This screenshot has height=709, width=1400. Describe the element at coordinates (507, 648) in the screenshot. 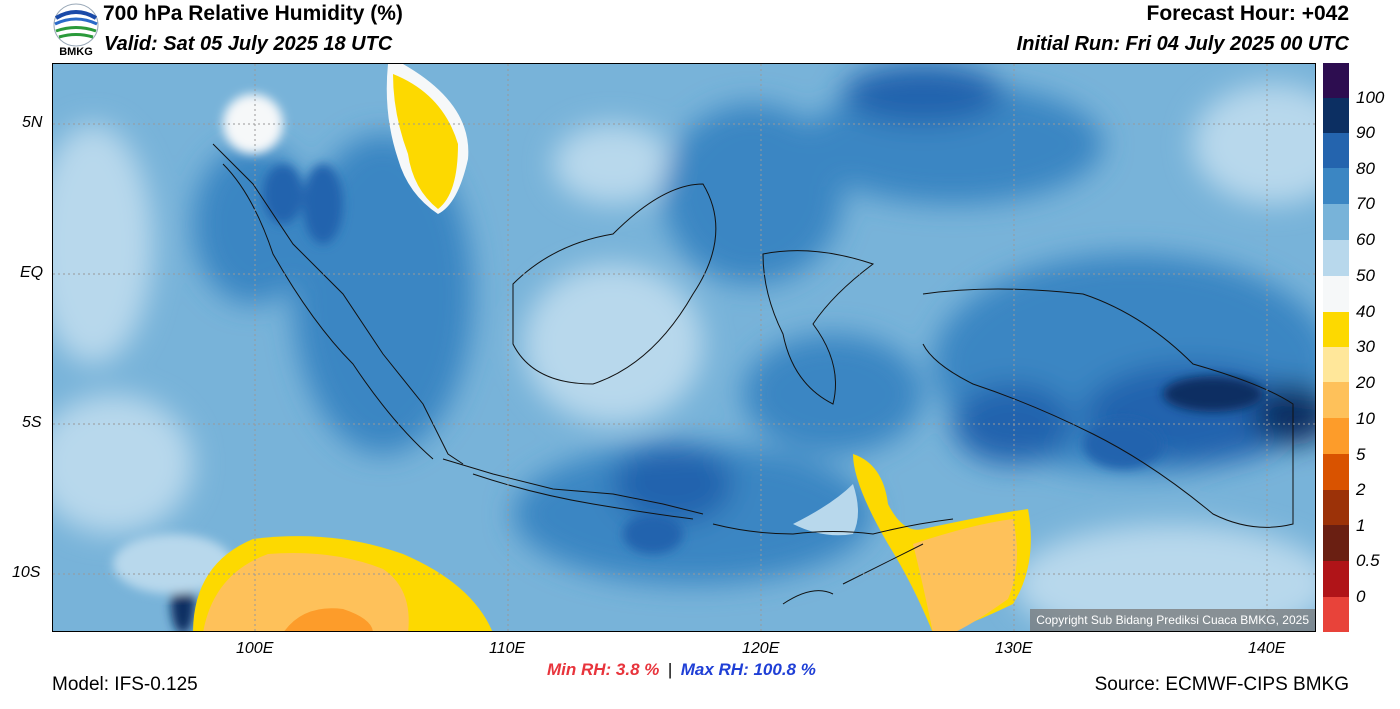

I see `lon-label-110e: 110E` at that location.